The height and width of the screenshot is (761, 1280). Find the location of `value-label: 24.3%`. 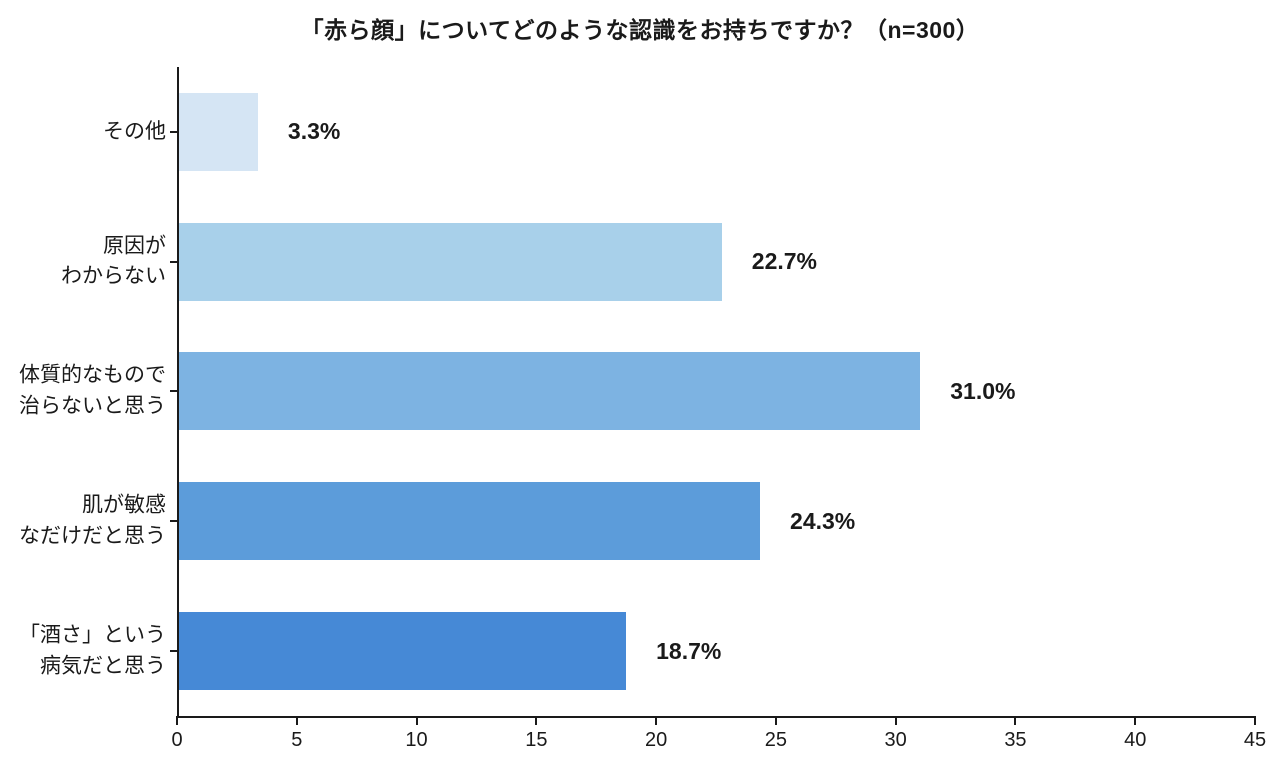

value-label: 24.3% is located at coordinates (823, 520).